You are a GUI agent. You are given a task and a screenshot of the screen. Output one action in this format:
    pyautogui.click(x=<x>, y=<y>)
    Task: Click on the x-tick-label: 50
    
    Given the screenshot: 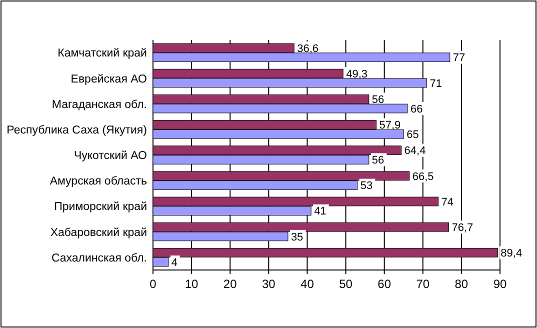 What is the action you would take?
    pyautogui.click(x=346, y=284)
    